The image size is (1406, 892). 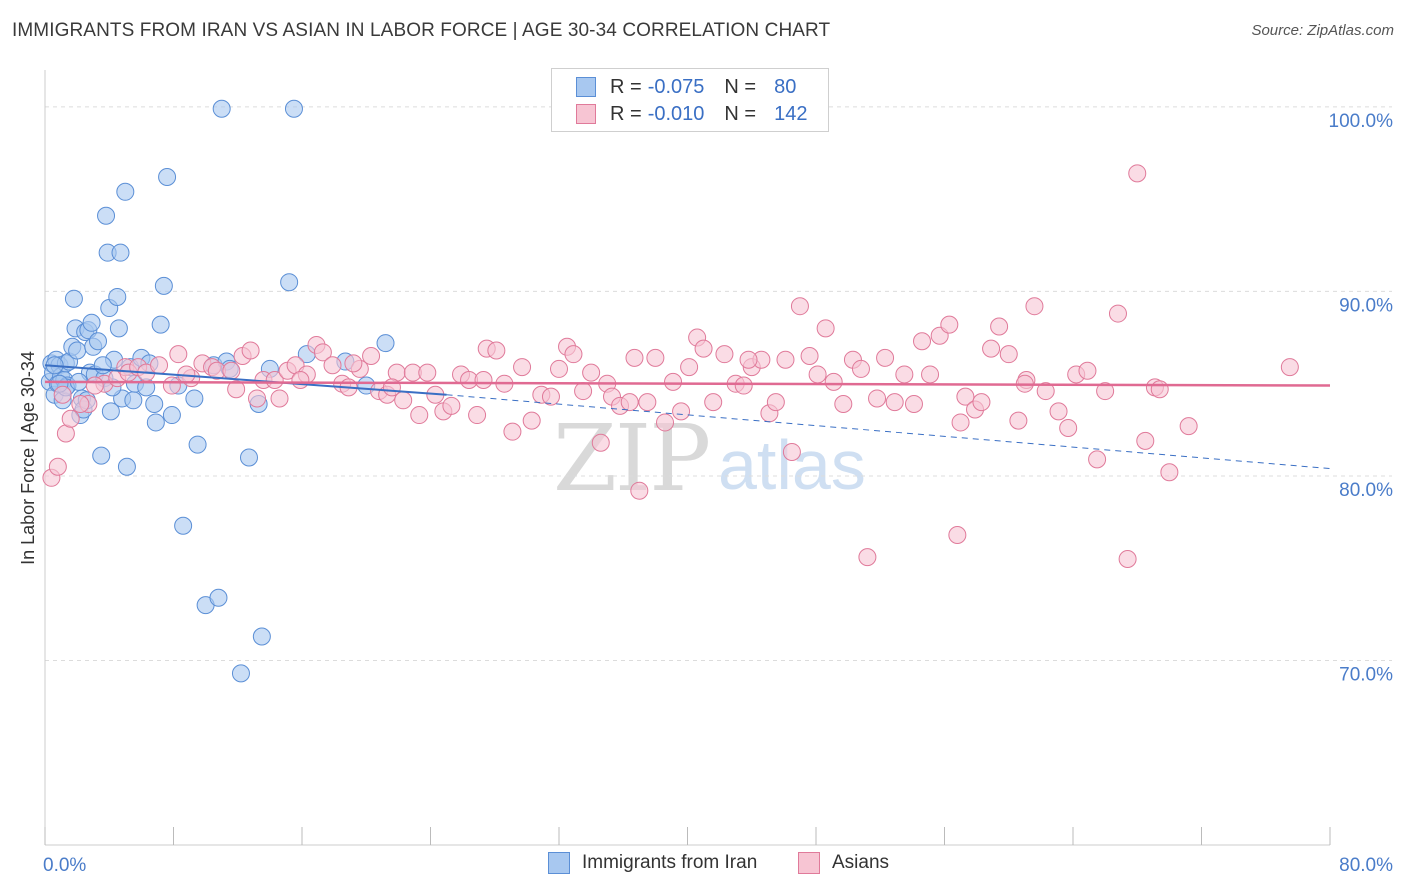 I want to click on y-tick-label: 100.0%, so click(x=1361, y=121).